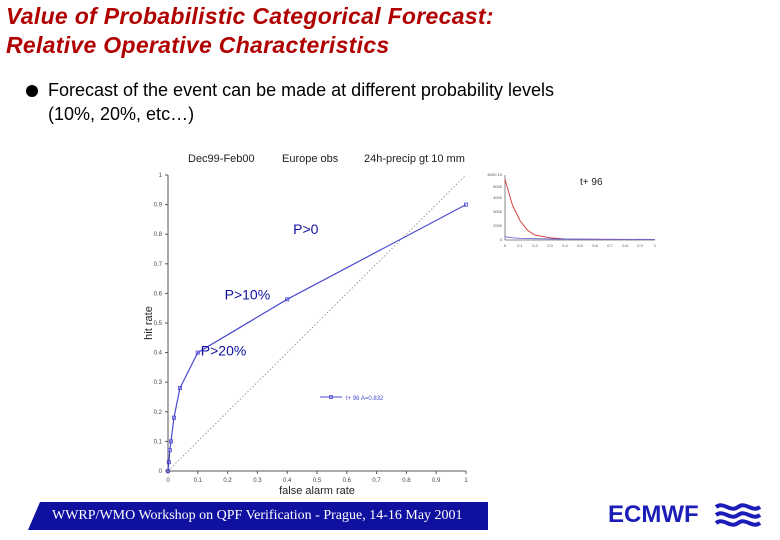  I want to click on inset-x-tick-label: 0.8, so click(625, 245).